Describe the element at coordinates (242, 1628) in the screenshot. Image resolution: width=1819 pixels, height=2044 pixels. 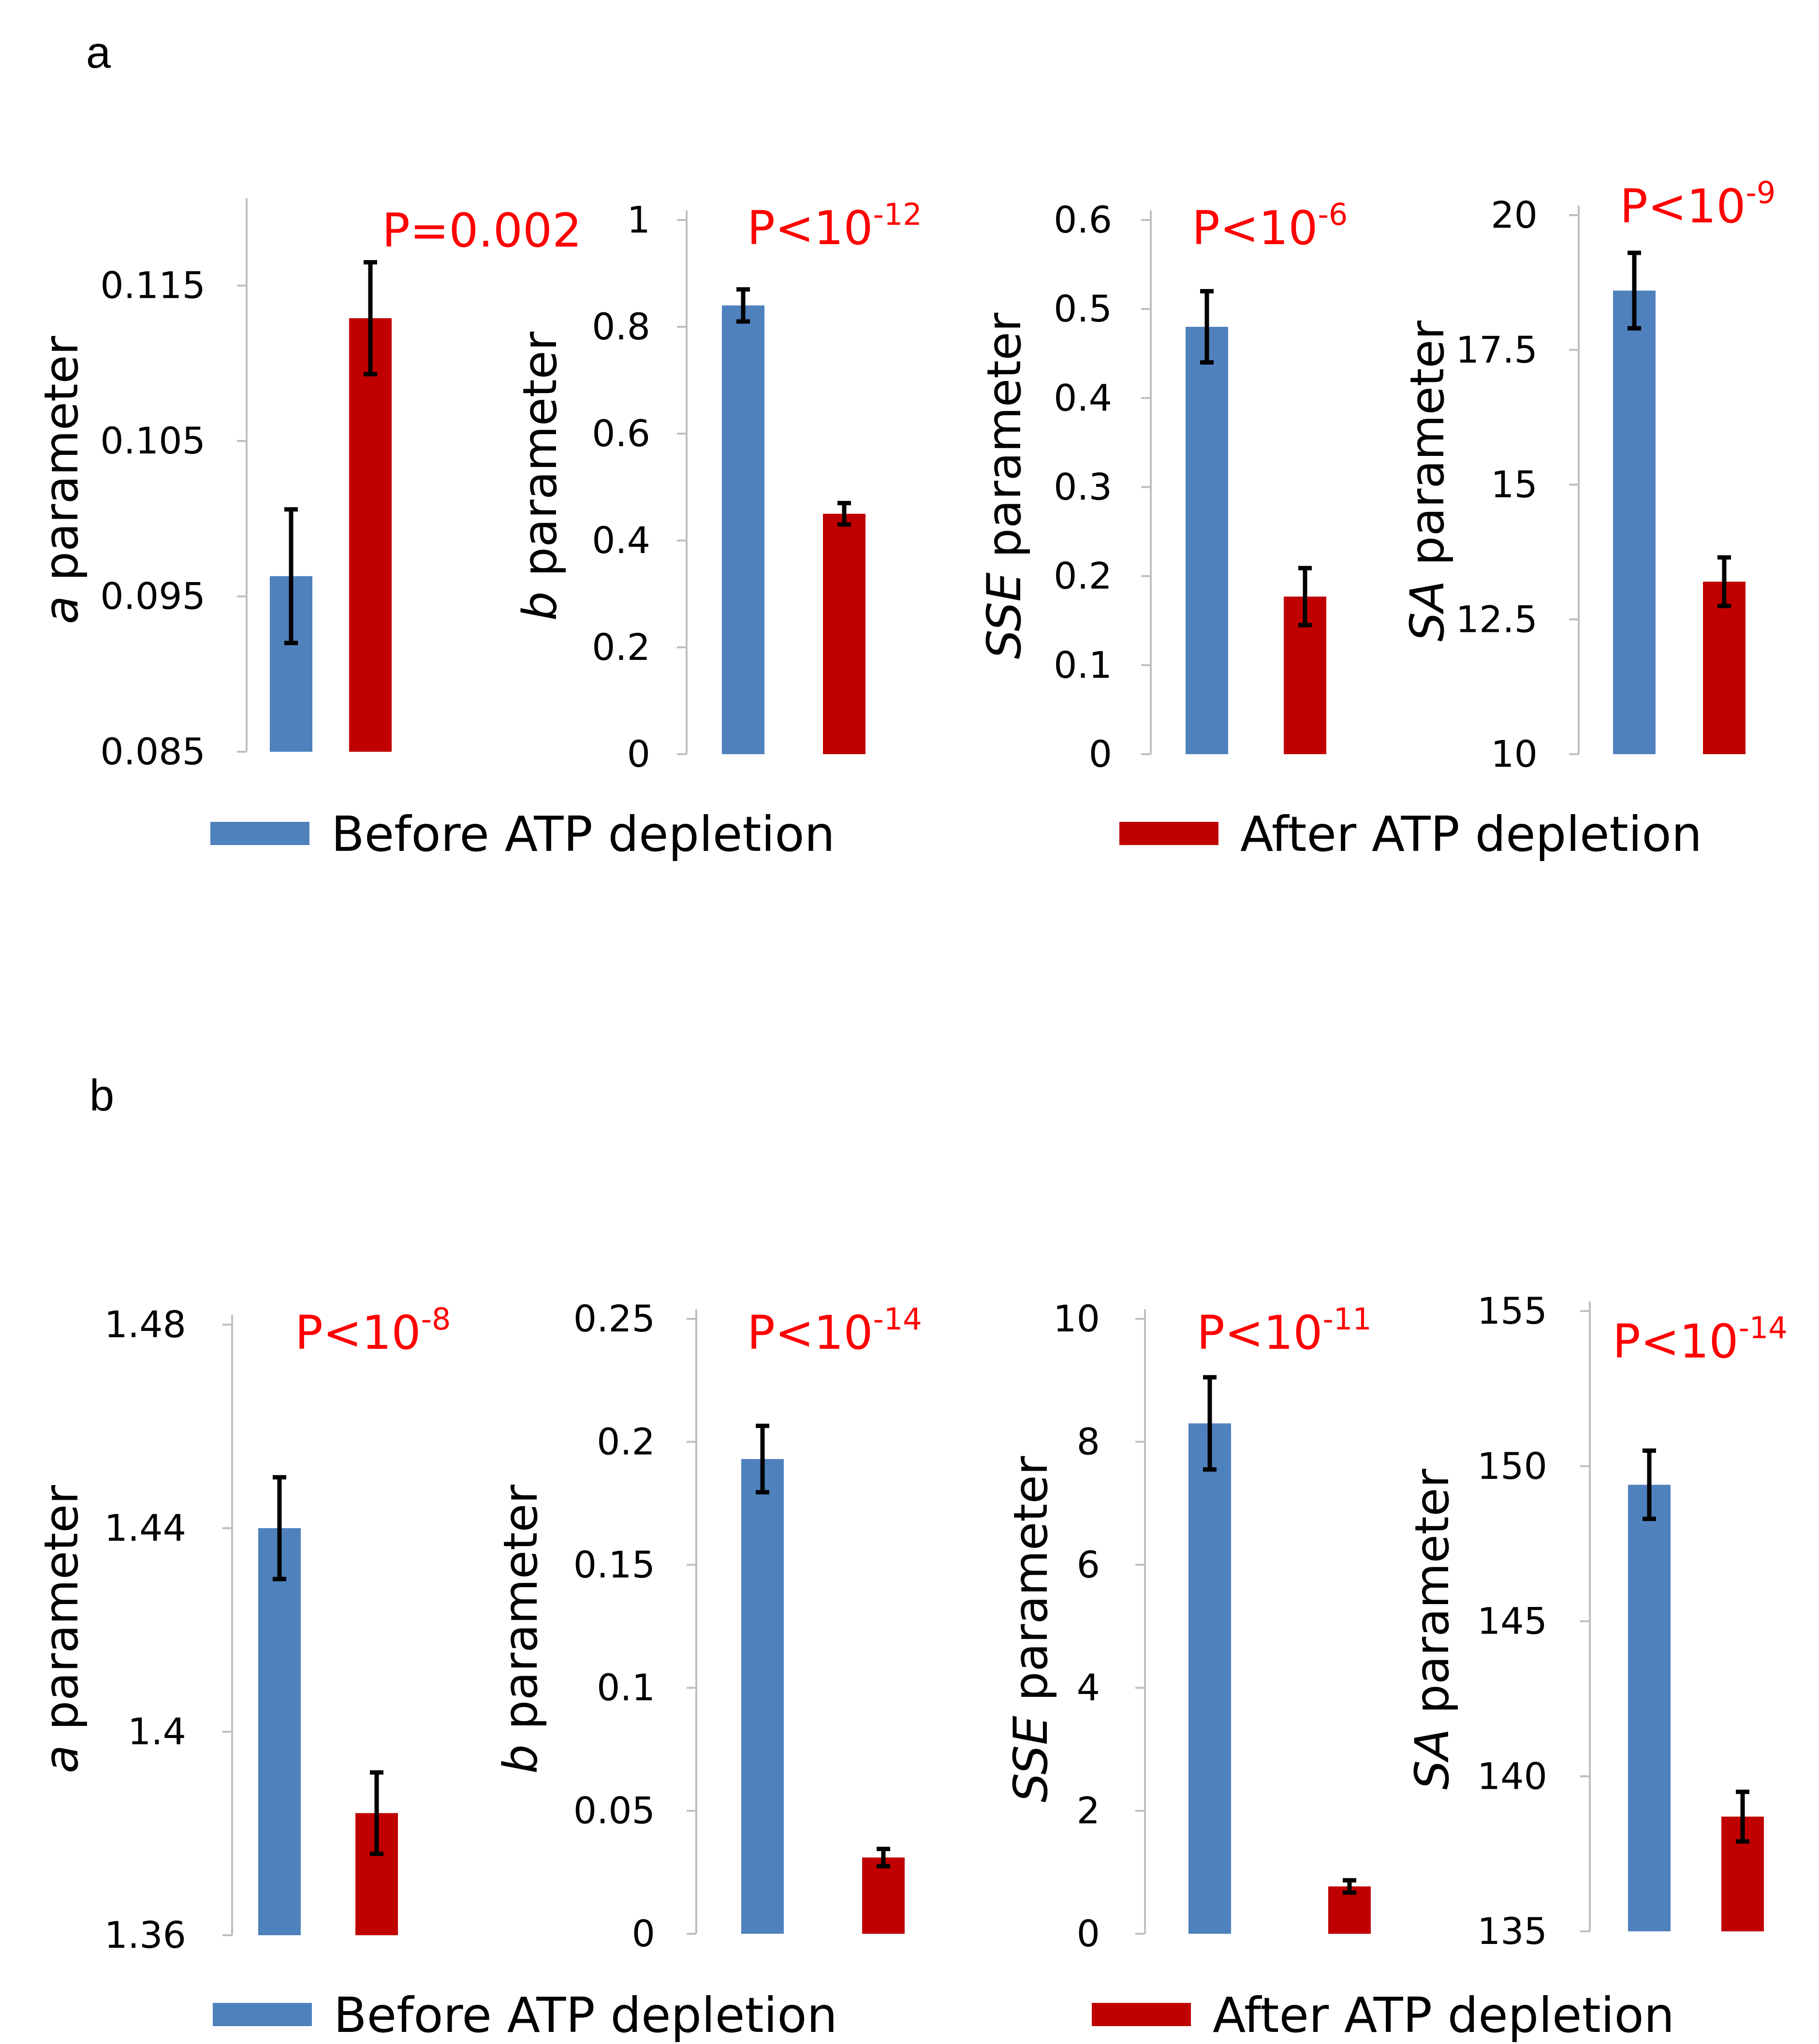
I see `chart-b-alpha: 1.36 1.4 1.44 1.48 a parameter P<10-8` at that location.